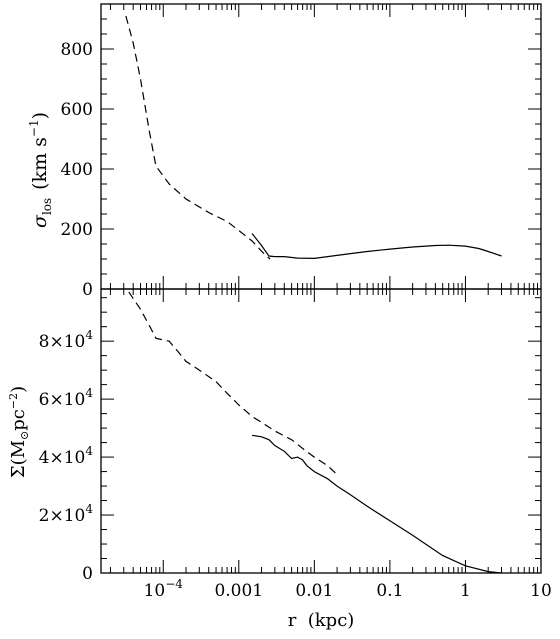 The width and height of the screenshot is (560, 639). Describe the element at coordinates (66, 340) in the screenshot. I see `bottom-y-tick-label: 8×10⁴` at that location.